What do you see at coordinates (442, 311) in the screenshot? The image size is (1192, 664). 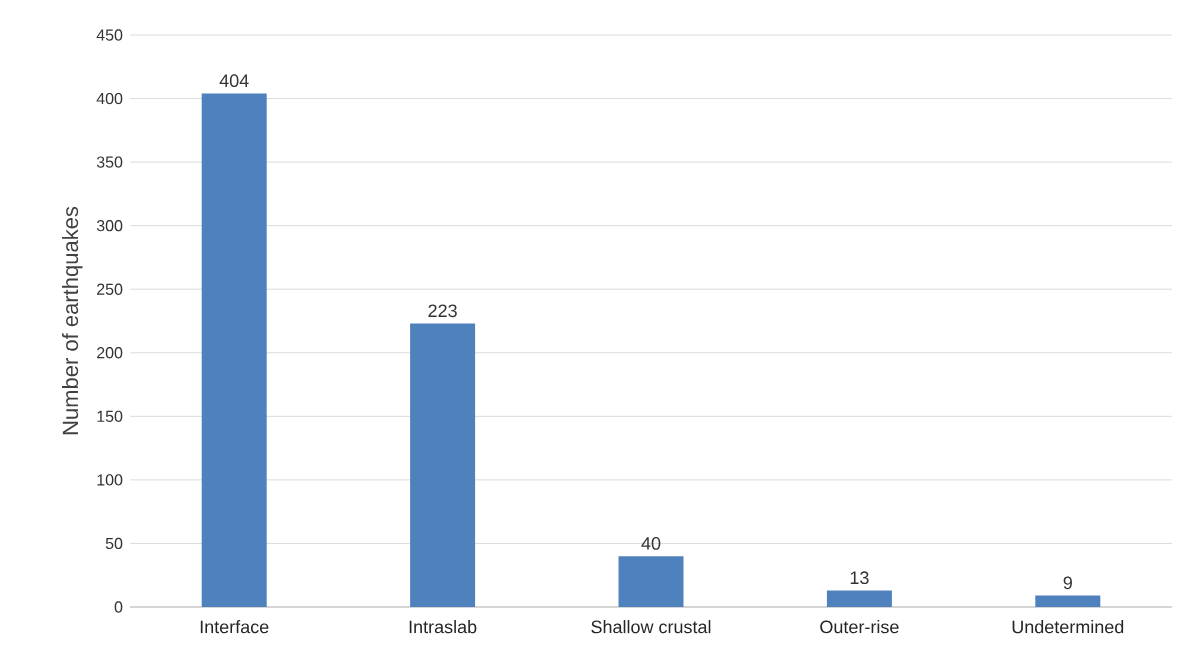 I see `data-label: 223` at bounding box center [442, 311].